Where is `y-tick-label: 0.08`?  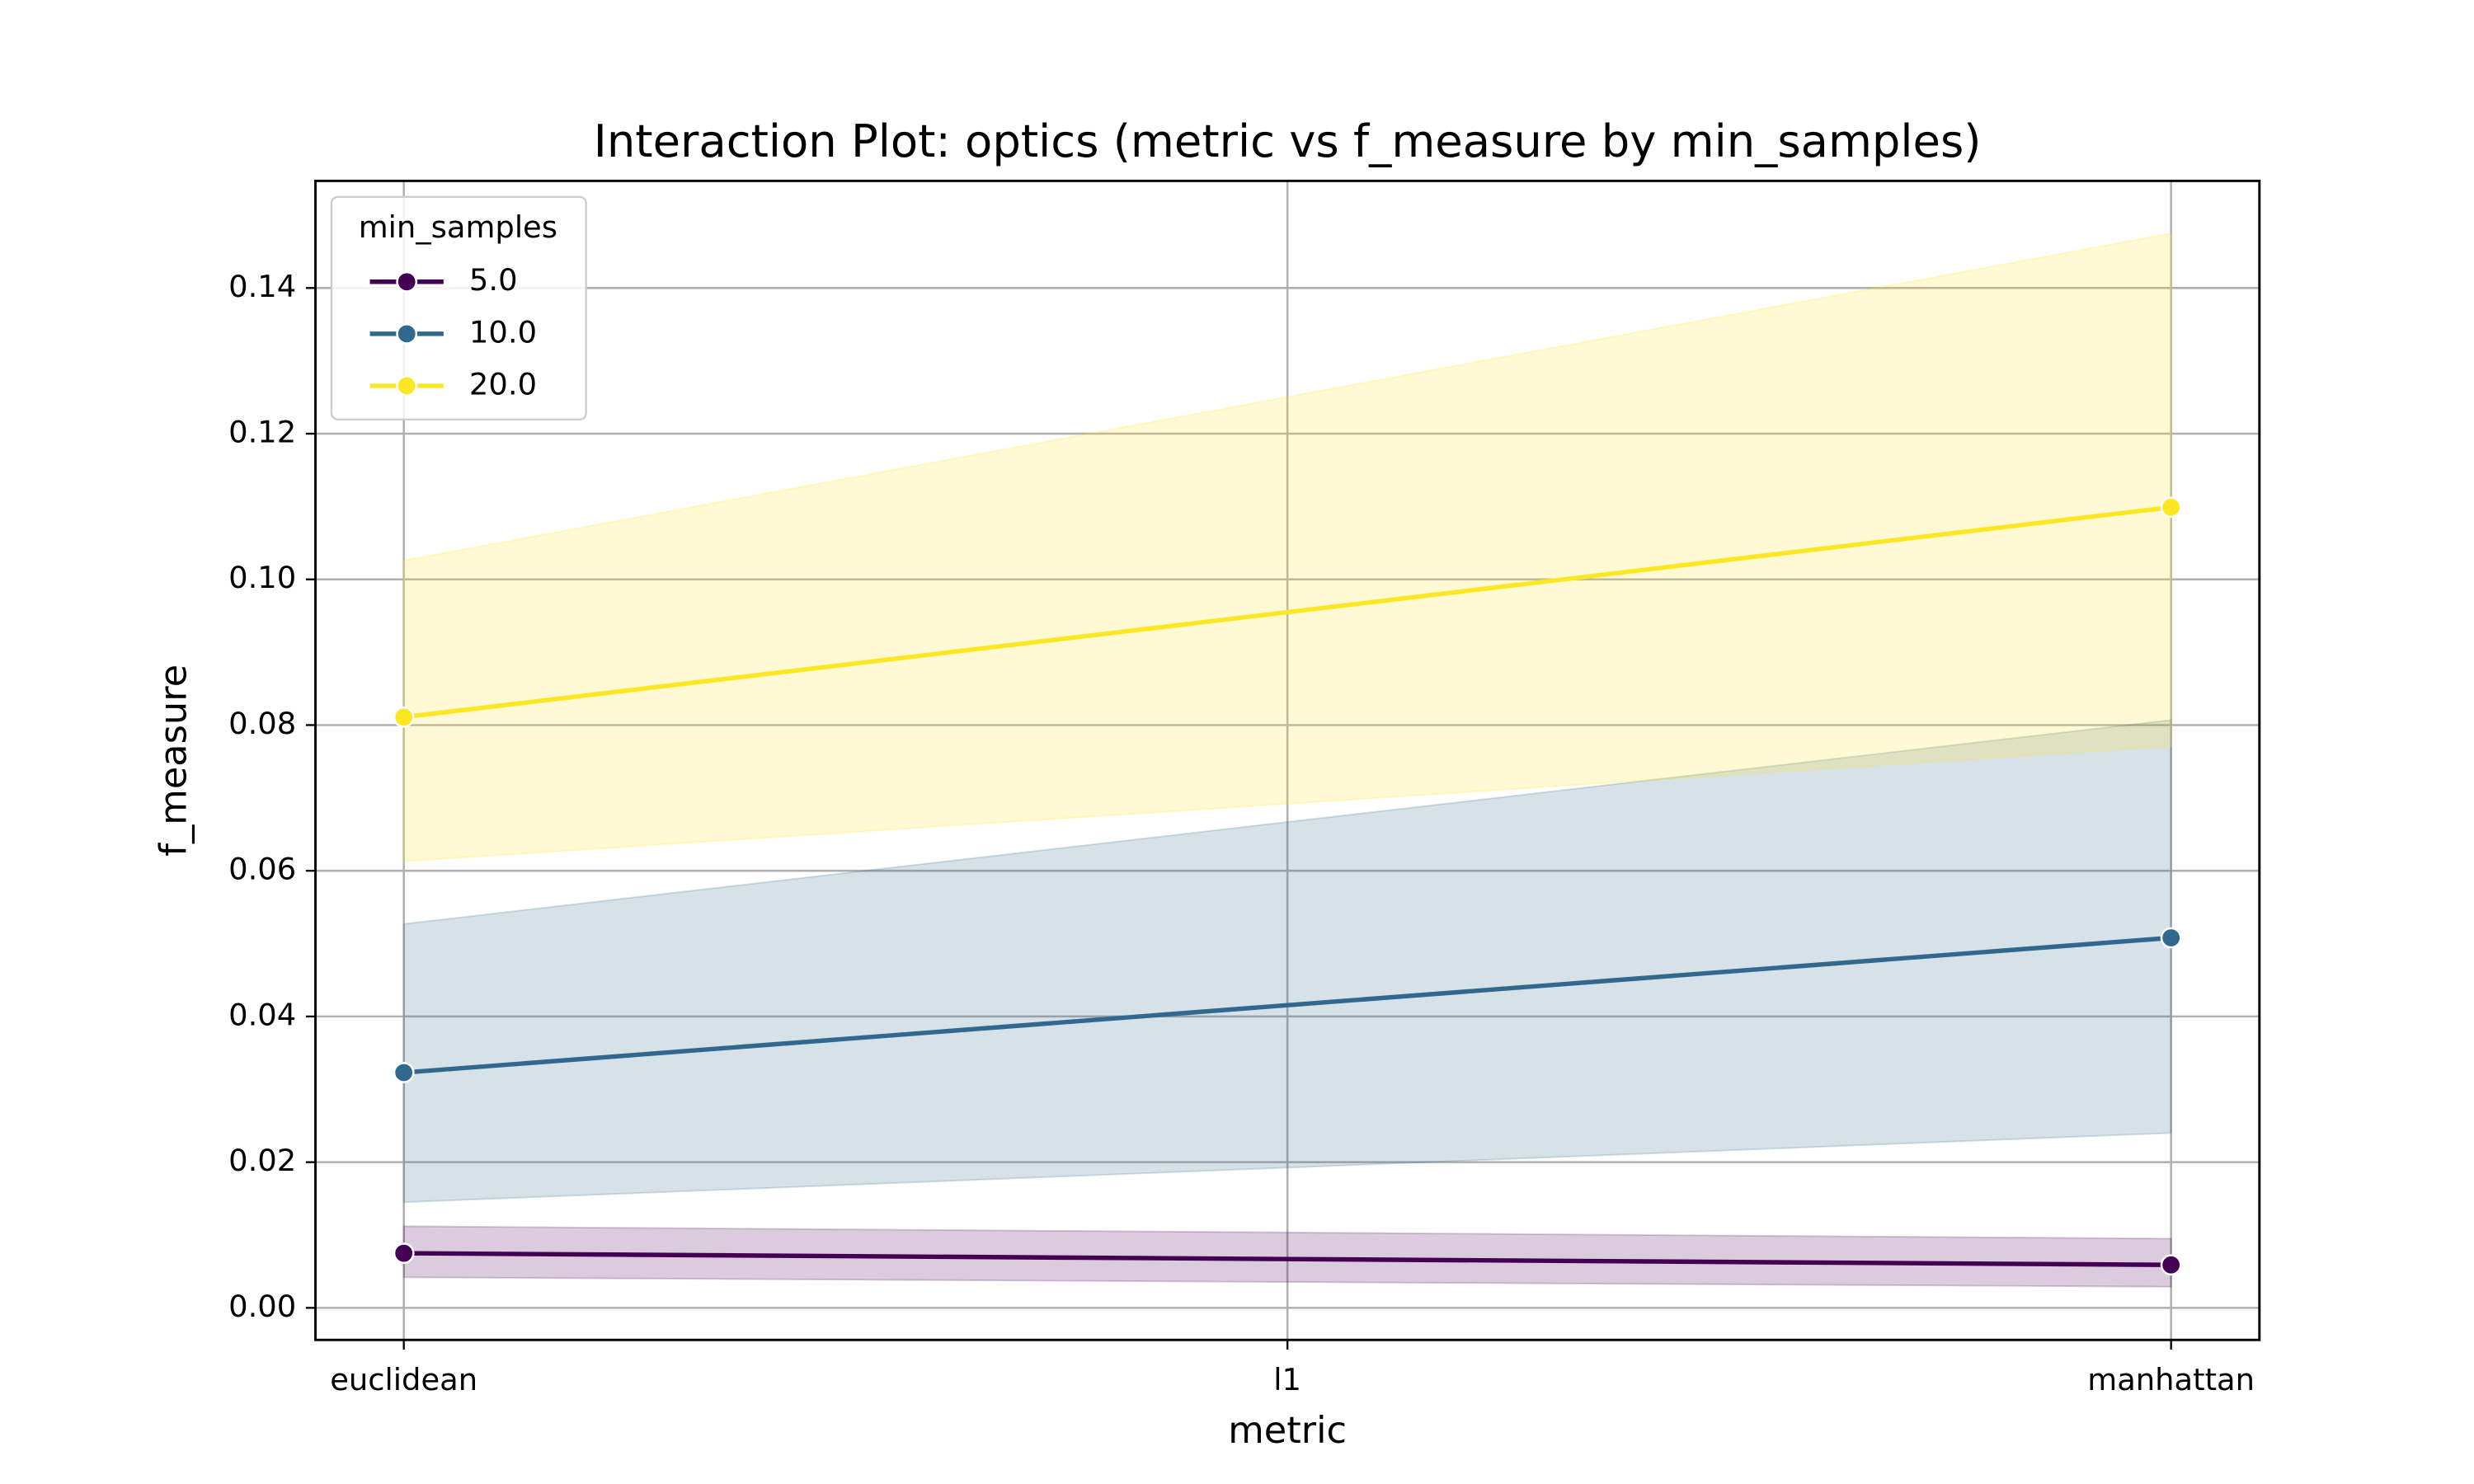 y-tick-label: 0.08 is located at coordinates (262, 723).